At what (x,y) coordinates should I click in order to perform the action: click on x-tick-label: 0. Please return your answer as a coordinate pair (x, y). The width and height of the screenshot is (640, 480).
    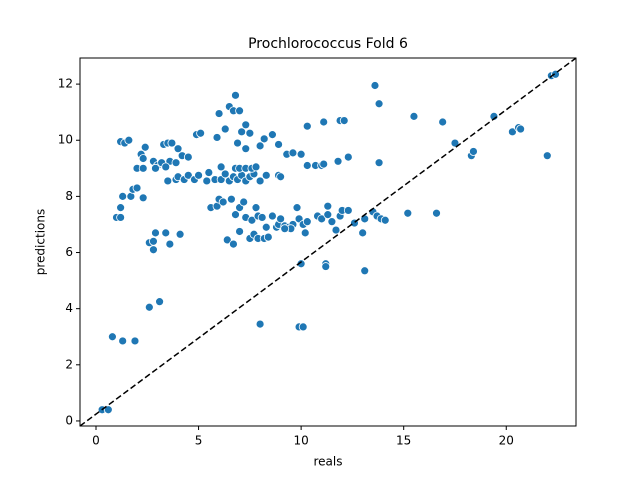
    Looking at the image, I should click on (96, 441).